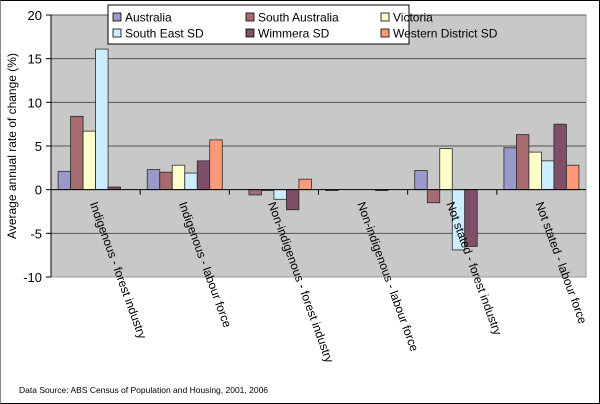 The image size is (600, 404). I want to click on y-tick-label: 20, so click(35, 15).